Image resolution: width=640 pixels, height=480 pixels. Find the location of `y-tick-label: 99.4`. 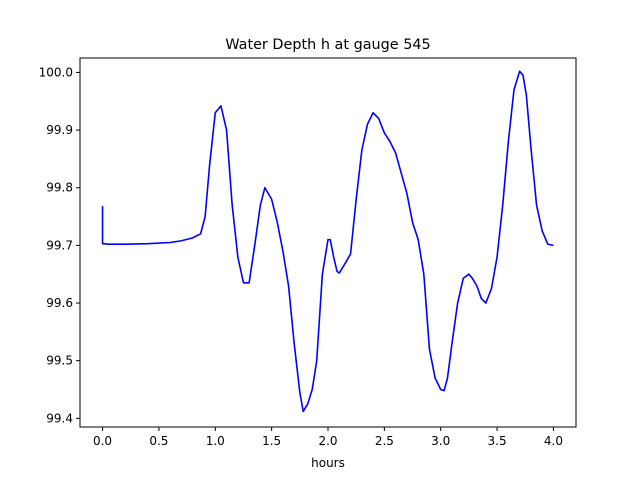

y-tick-label: 99.4 is located at coordinates (59, 418).